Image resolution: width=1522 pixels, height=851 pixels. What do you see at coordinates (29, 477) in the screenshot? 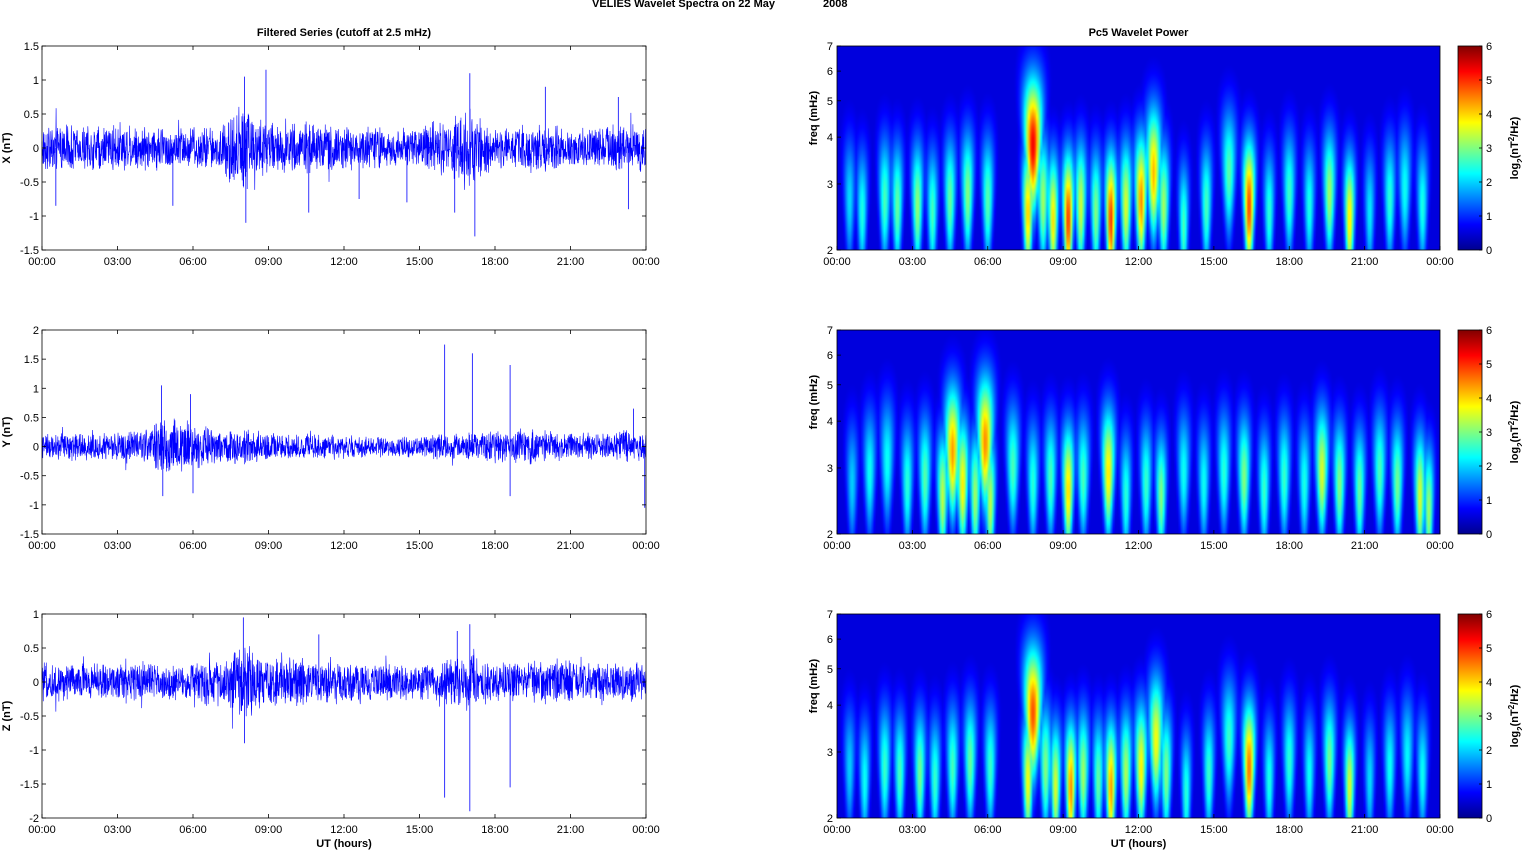
I see `y-tick-label: -0.5` at bounding box center [29, 477].